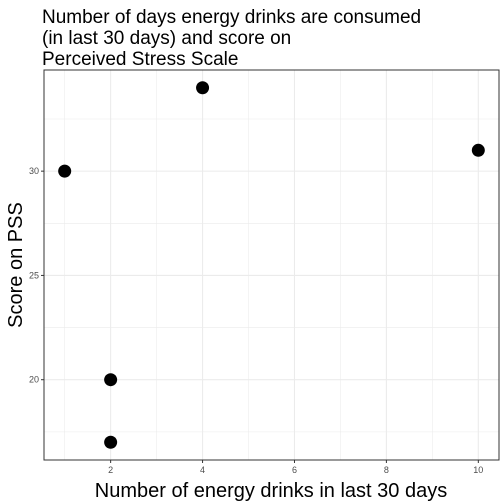  I want to click on chart-title-line-2: (in last 30 days) and score on, so click(166, 38).